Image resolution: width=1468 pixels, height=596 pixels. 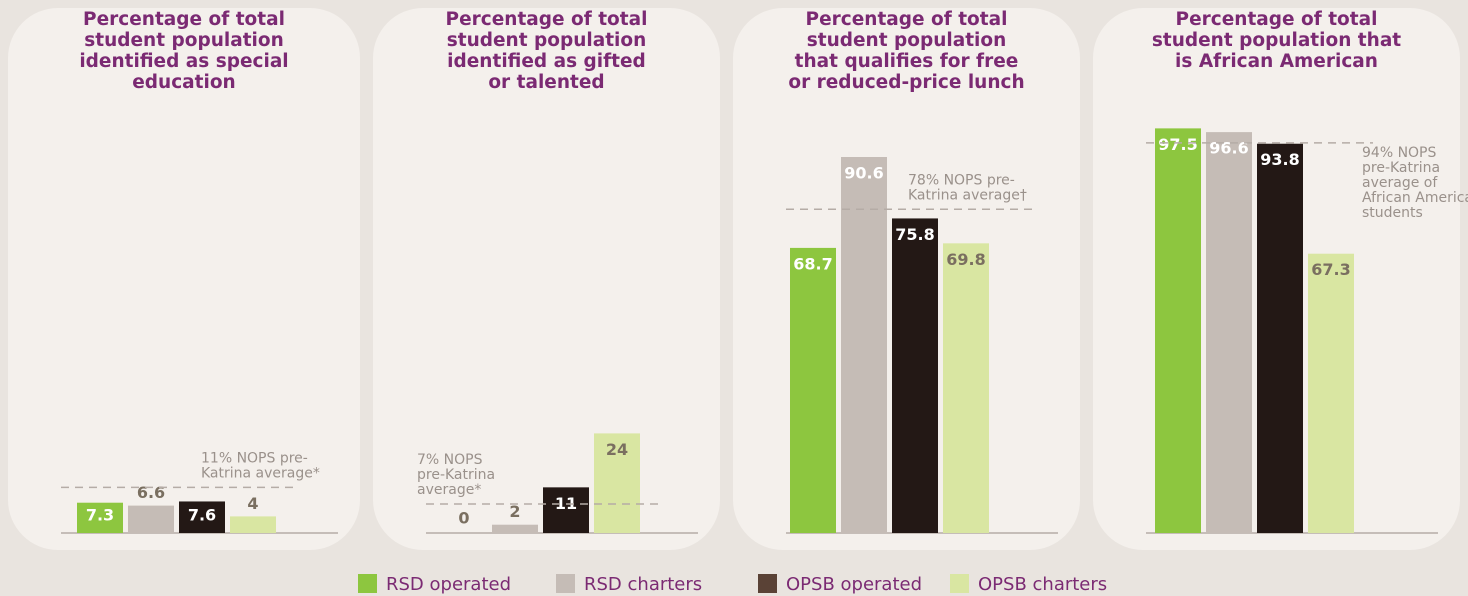 I want to click on annotation: Katrina average†, so click(x=967, y=195).